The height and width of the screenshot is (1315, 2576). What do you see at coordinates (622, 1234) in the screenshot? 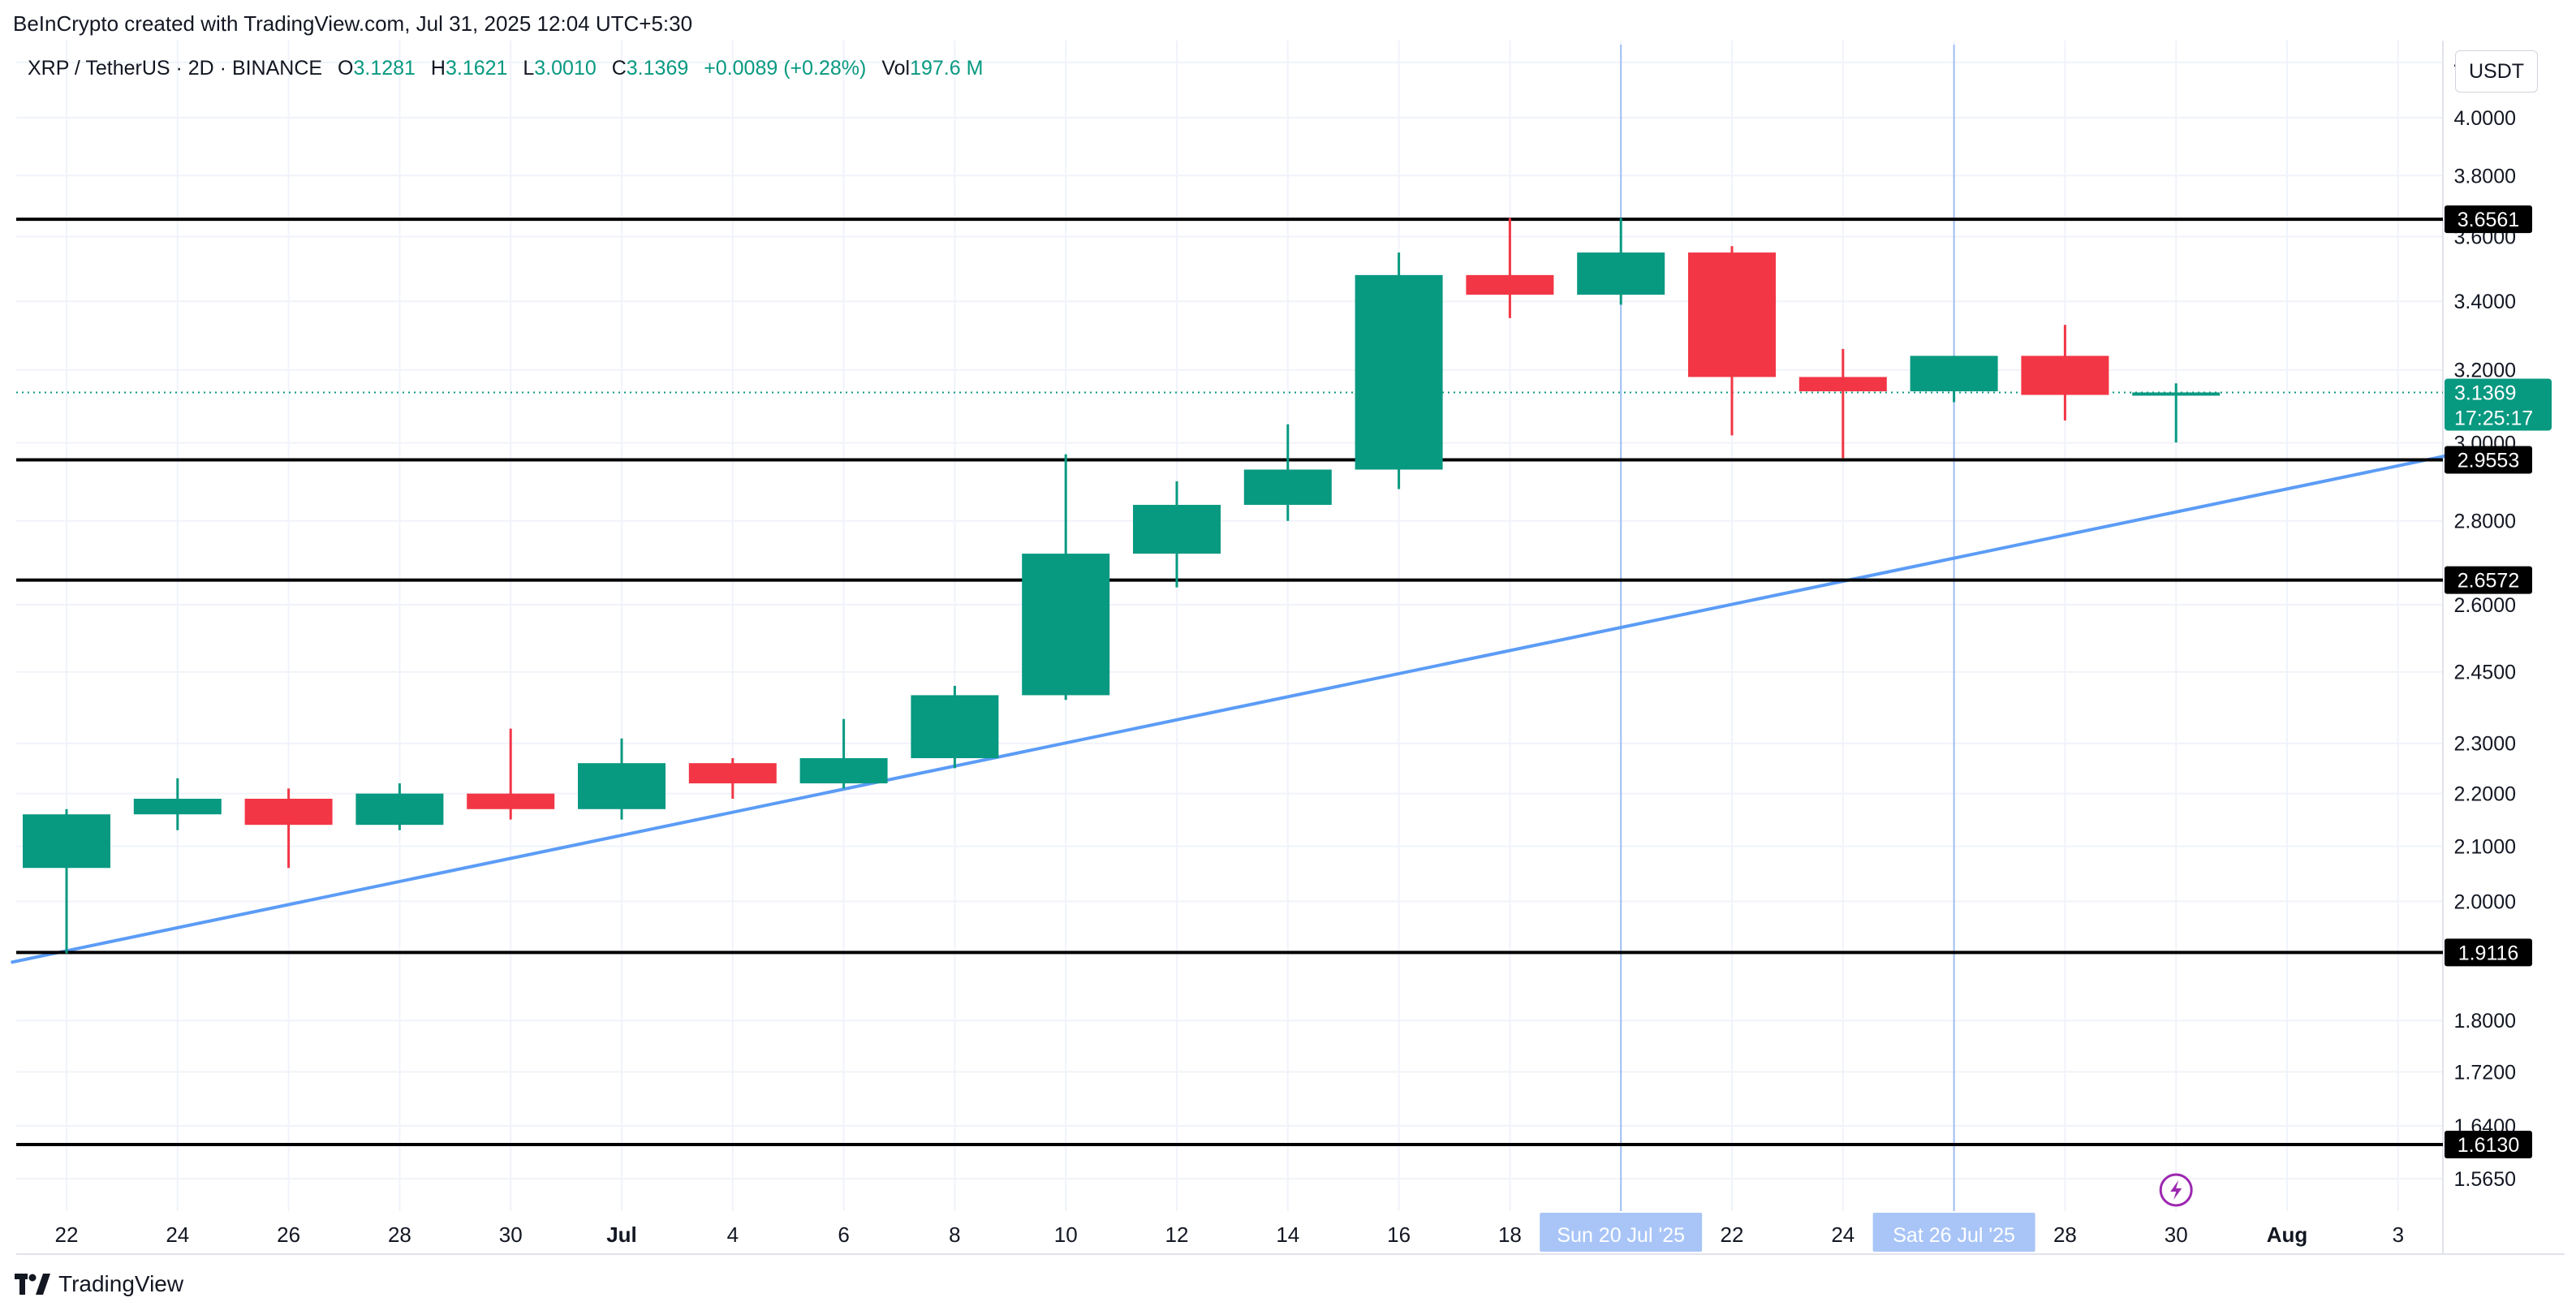
I see `x-tick-label: Jul` at bounding box center [622, 1234].